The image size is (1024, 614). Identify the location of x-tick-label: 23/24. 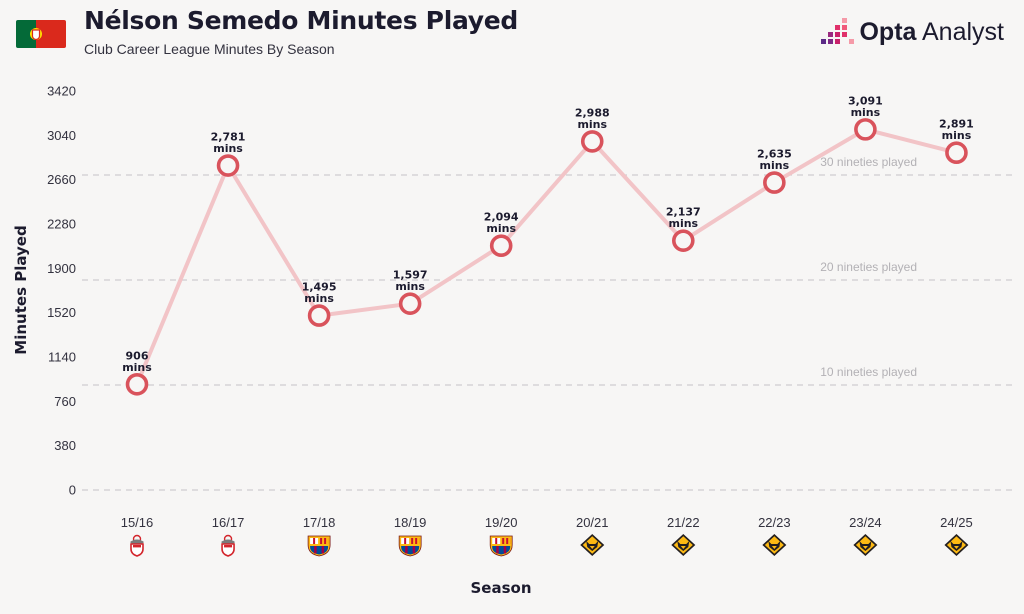
(865, 522).